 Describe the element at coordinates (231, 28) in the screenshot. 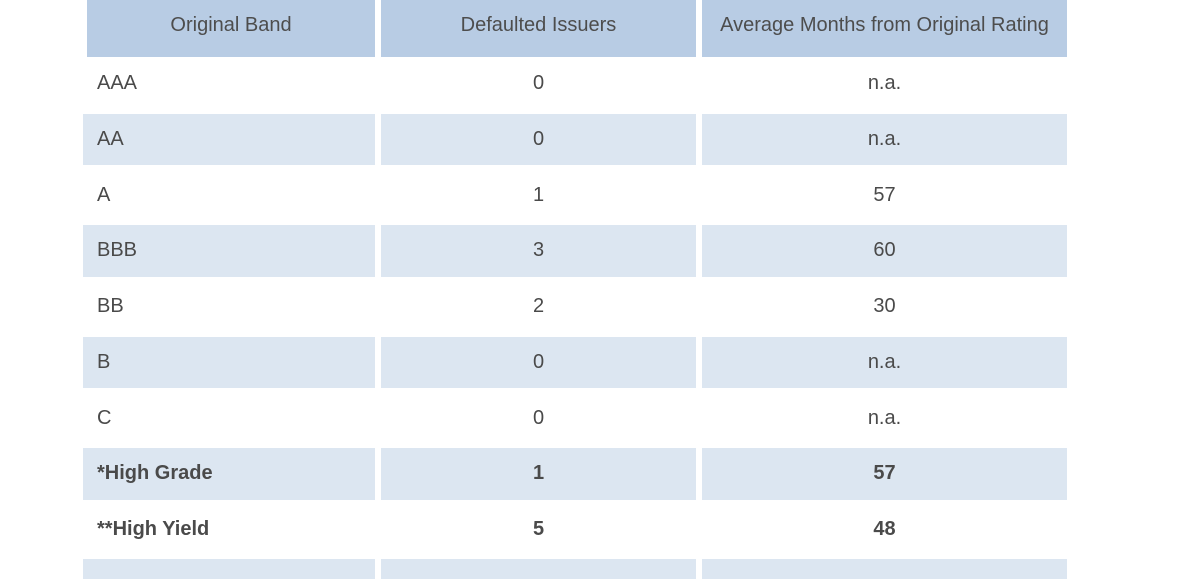

I see `header-cell: Original Band` at that location.